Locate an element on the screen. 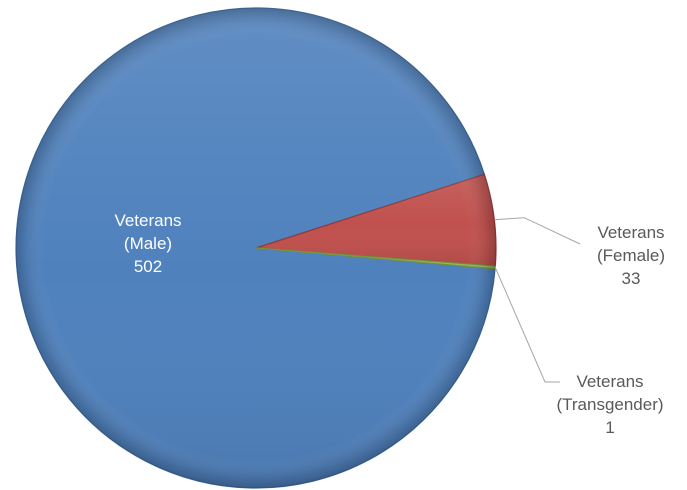 The image size is (687, 490). label-veterans-male: Veterans (Male) 502 is located at coordinates (147, 243).